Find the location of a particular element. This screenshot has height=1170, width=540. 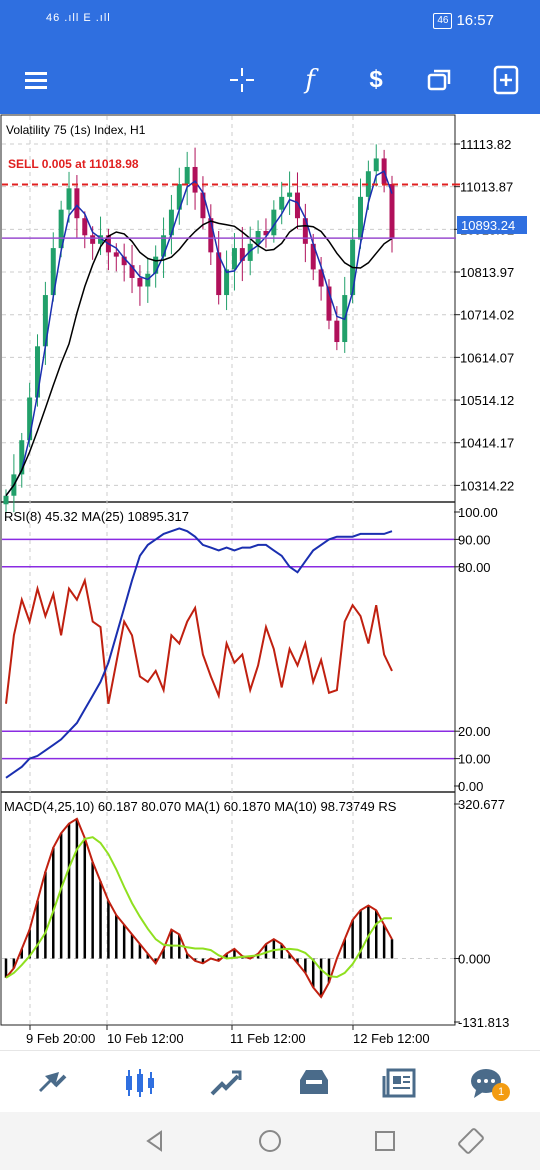

current-price: 10893.24 is located at coordinates (488, 225).